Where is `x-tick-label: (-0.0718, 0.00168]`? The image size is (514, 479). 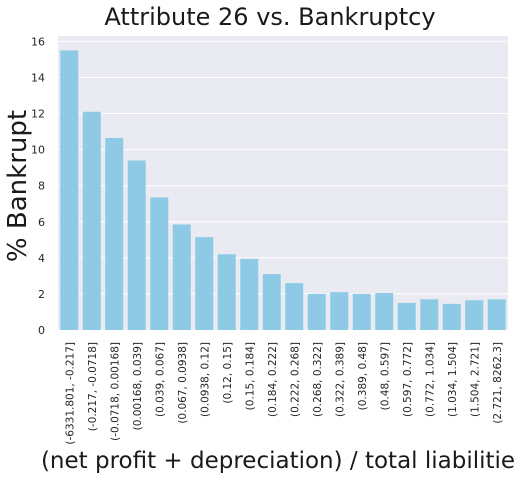
x-tick-label: (-0.0718, 0.00168] is located at coordinates (115, 391).